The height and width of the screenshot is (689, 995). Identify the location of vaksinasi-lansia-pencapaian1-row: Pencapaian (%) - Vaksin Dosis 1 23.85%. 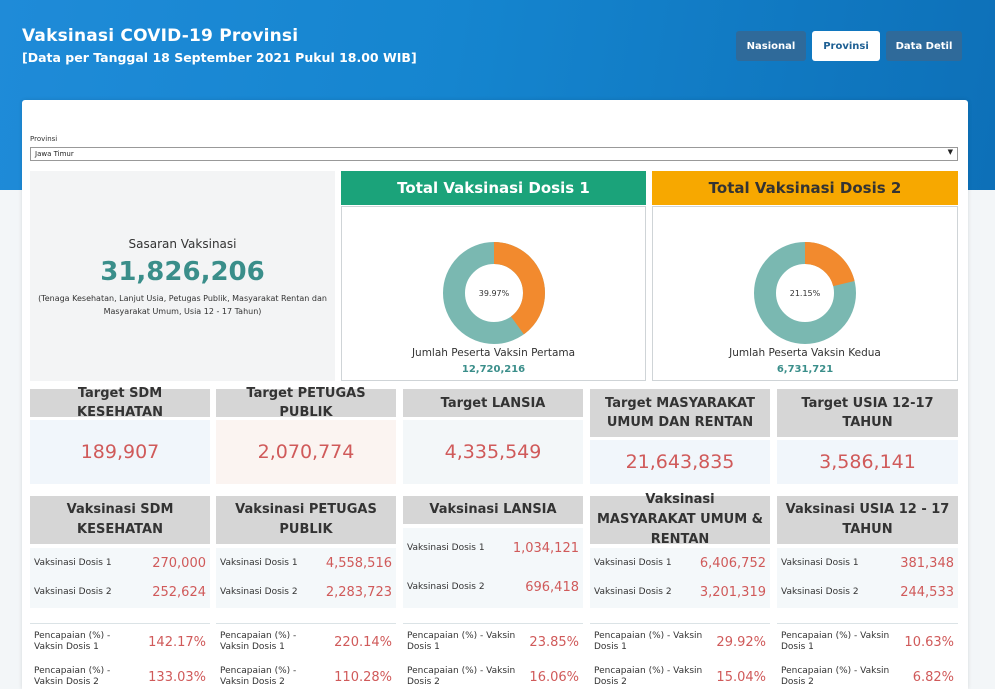
(493, 642).